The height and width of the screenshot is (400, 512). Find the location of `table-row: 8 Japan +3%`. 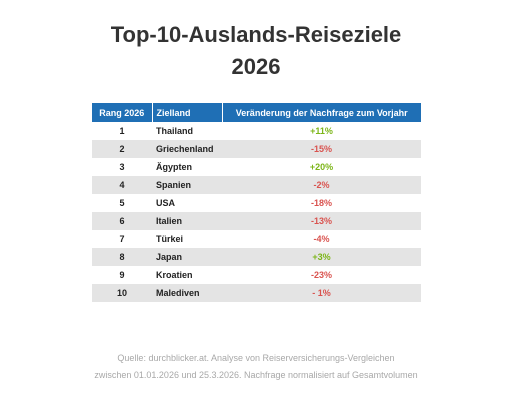

table-row: 8 Japan +3% is located at coordinates (256, 257).